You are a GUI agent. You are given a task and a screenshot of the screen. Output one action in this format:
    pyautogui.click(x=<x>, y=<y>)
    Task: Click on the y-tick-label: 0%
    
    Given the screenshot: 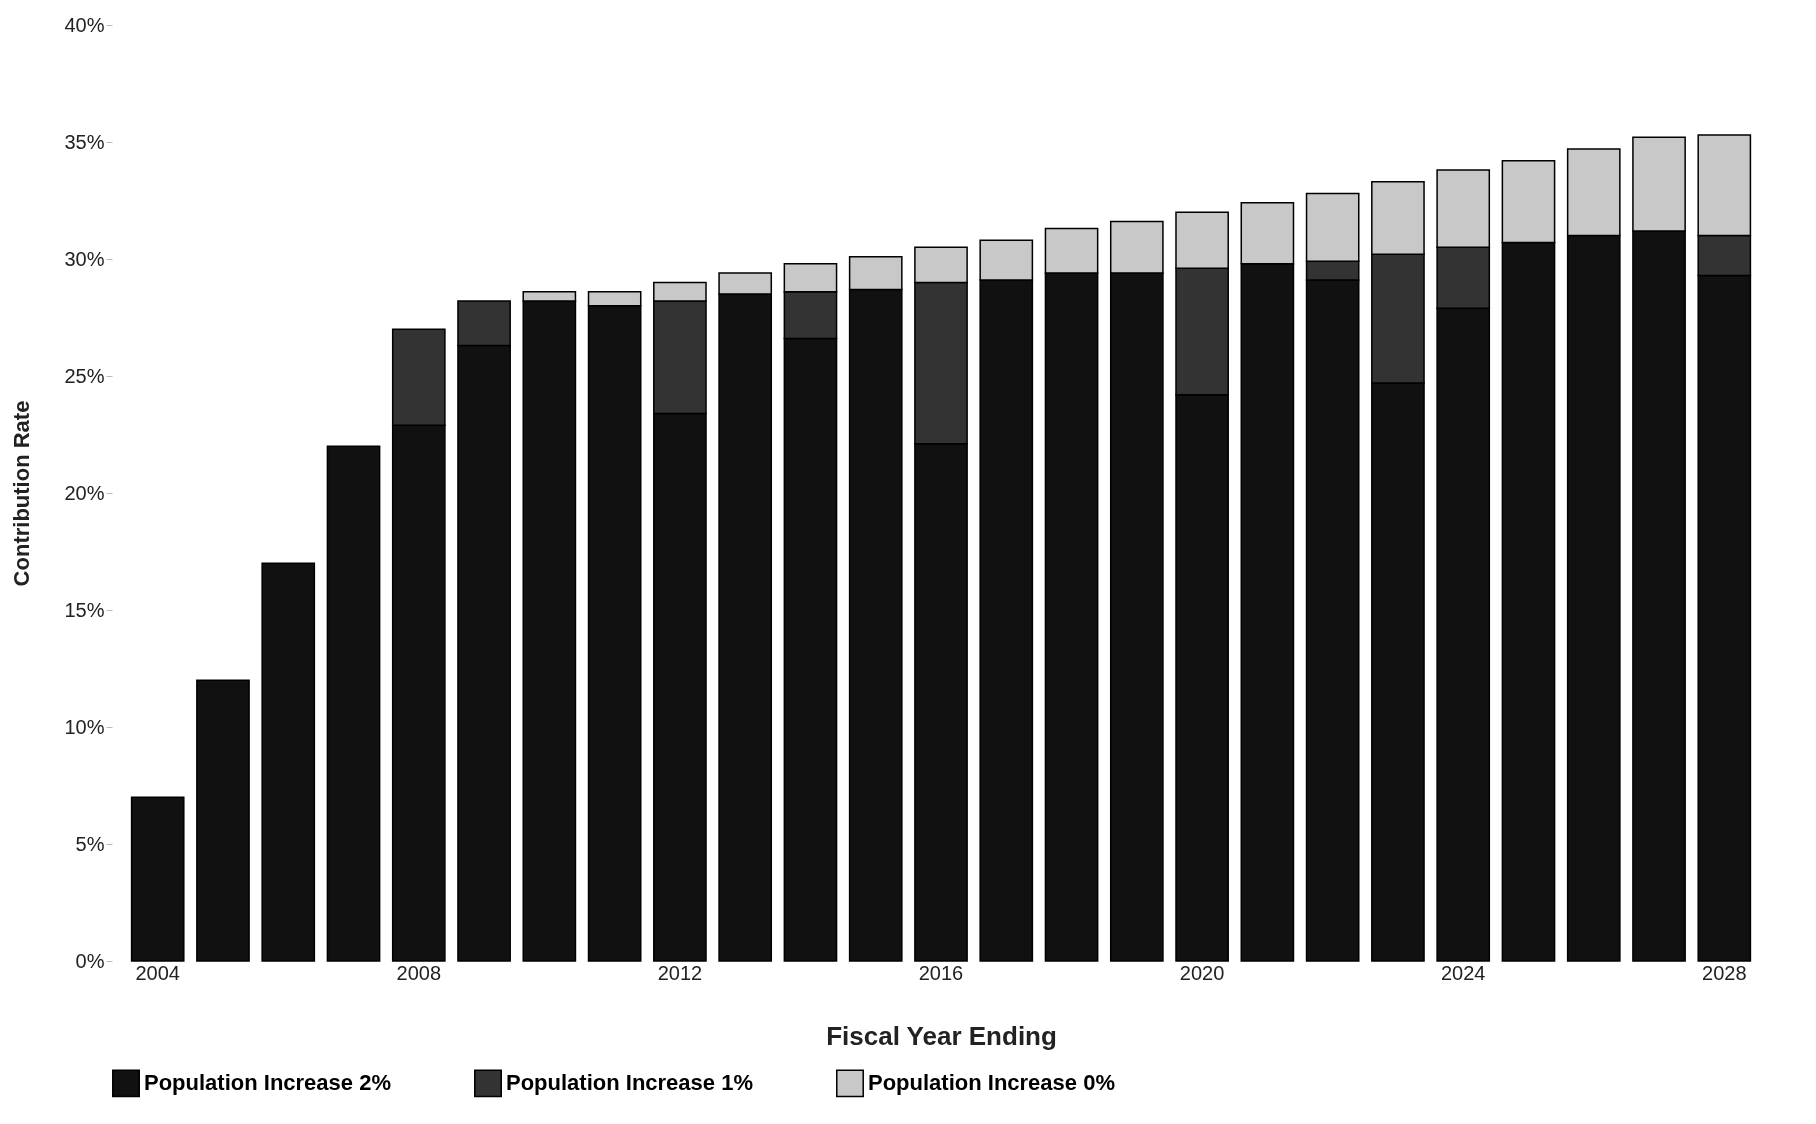 What is the action you would take?
    pyautogui.click(x=90, y=960)
    